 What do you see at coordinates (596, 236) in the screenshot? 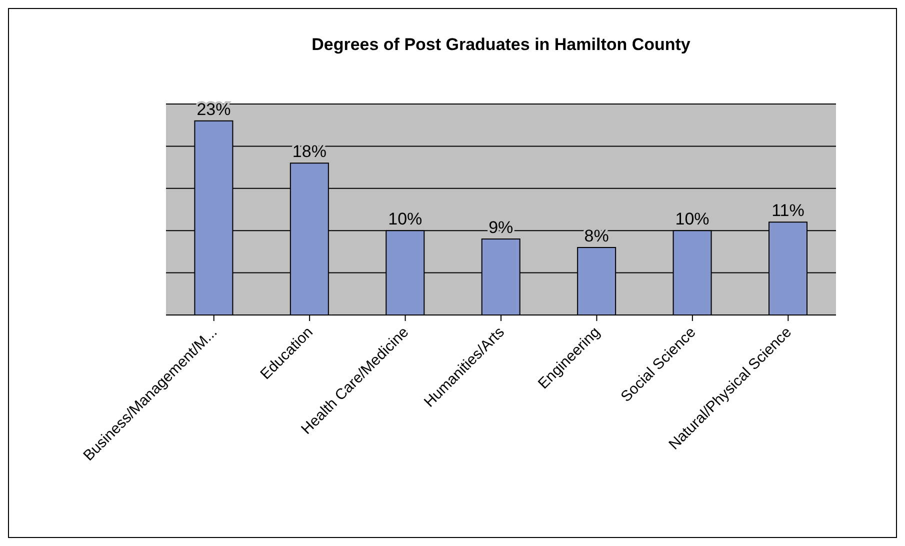
I see `data-label: 8%` at bounding box center [596, 236].